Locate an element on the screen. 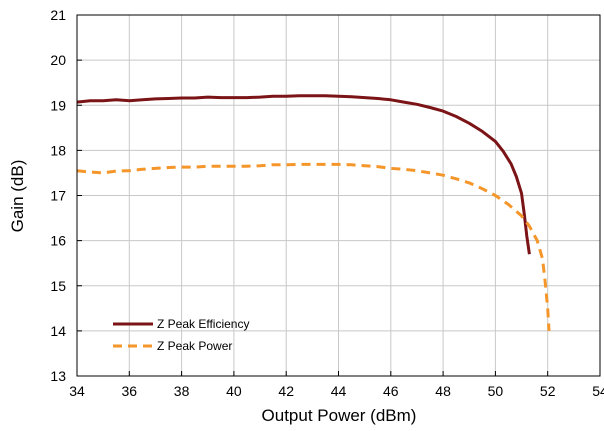  x-tick-label: 40 is located at coordinates (234, 391).